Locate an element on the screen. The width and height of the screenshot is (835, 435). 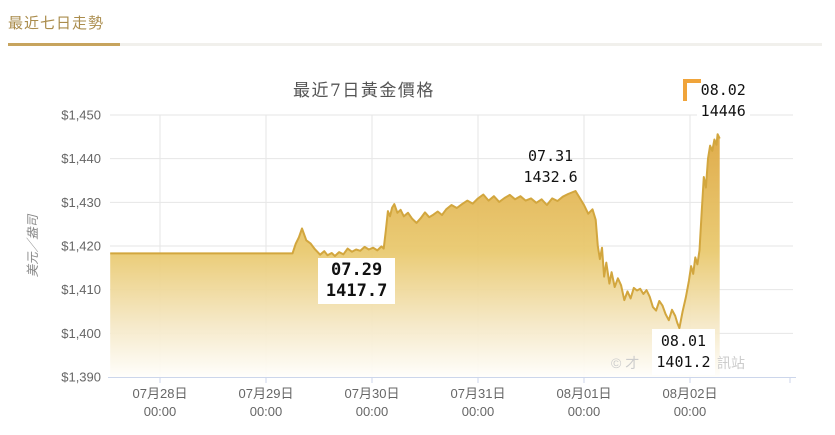
chart-title: 最近7日黃金價格 is located at coordinates (364, 91).